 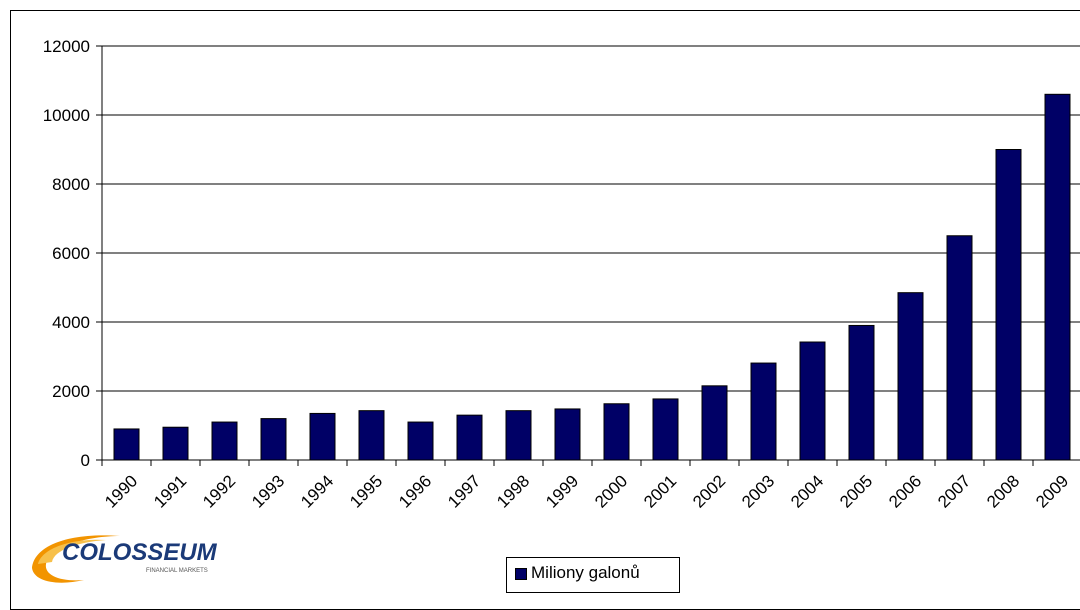 I want to click on bar-2007, so click(x=959, y=348).